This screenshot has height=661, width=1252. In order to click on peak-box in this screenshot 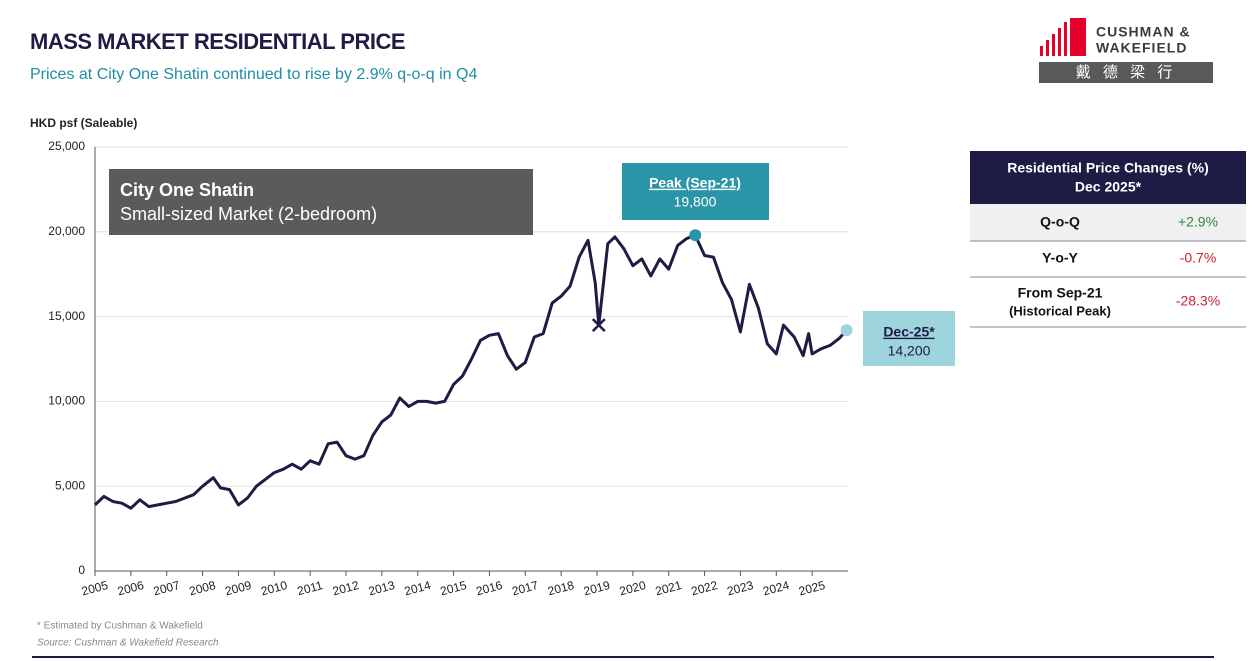, I will do `click(695, 191)`.